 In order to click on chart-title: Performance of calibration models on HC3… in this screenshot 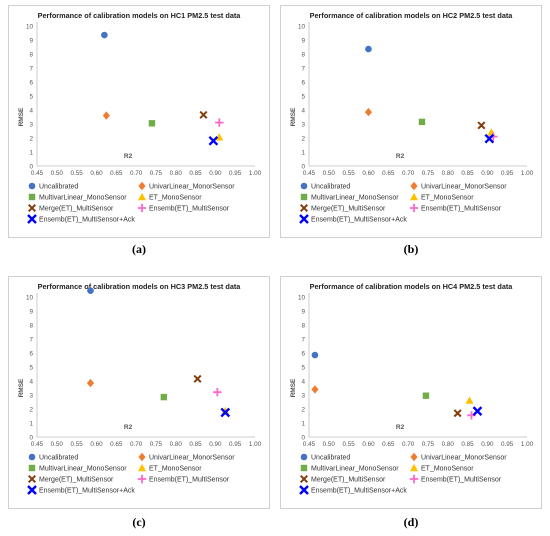, I will do `click(140, 286)`.